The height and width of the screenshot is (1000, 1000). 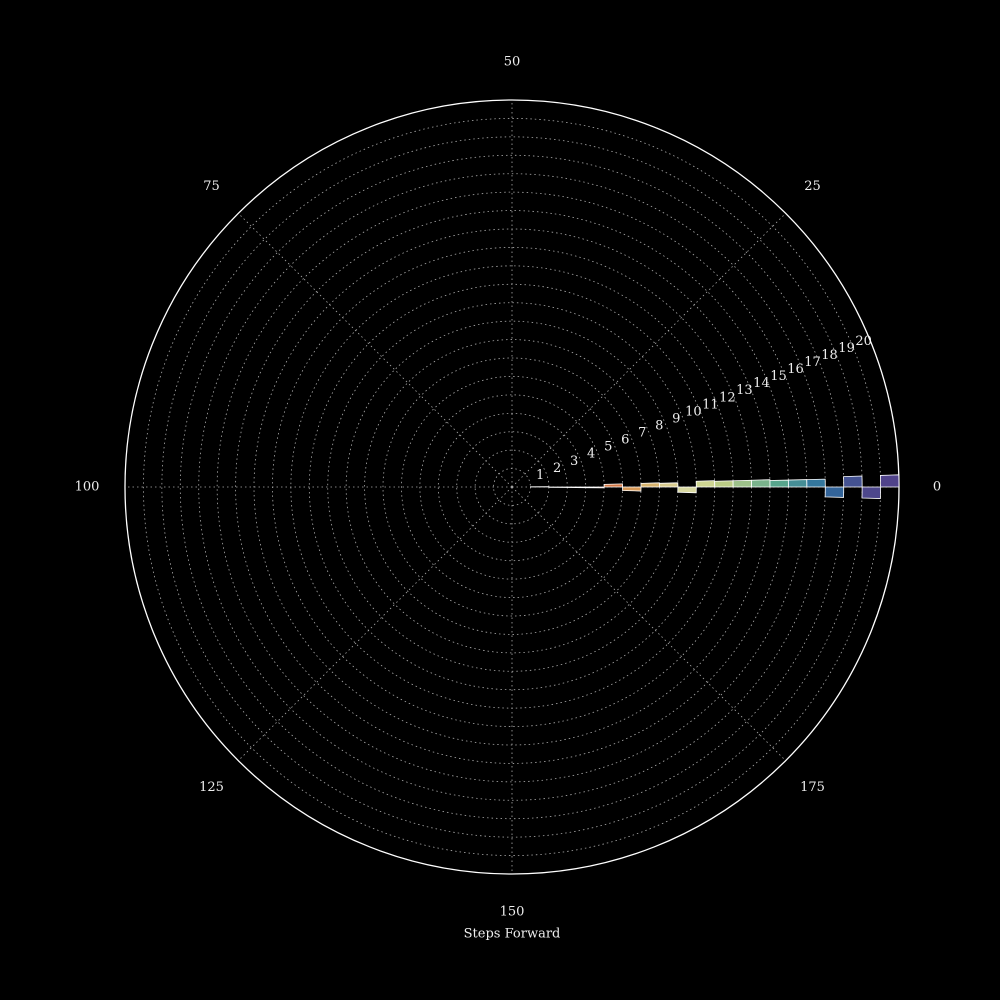 What do you see at coordinates (574, 461) in the screenshot?
I see `r-tick-label: 3` at bounding box center [574, 461].